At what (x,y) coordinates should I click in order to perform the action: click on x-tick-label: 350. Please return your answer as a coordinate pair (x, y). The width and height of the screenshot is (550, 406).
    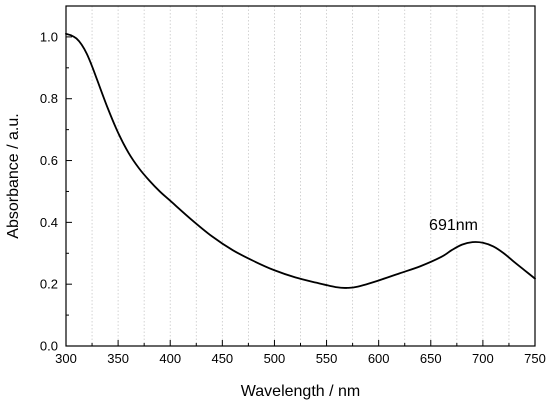
    Looking at the image, I should click on (118, 358).